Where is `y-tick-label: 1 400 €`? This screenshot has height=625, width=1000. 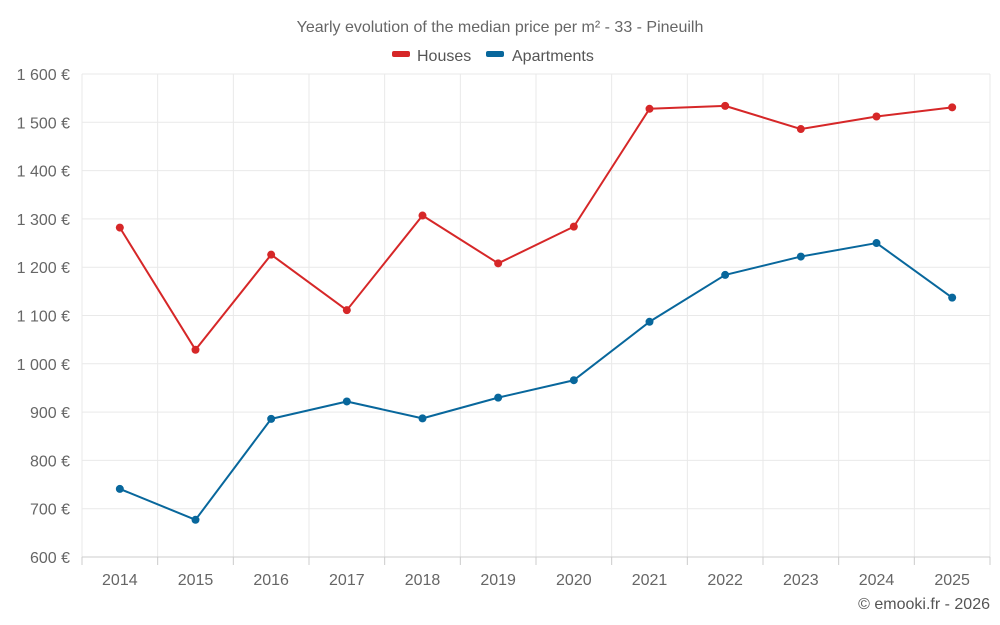
y-tick-label: 1 400 € is located at coordinates (43, 172).